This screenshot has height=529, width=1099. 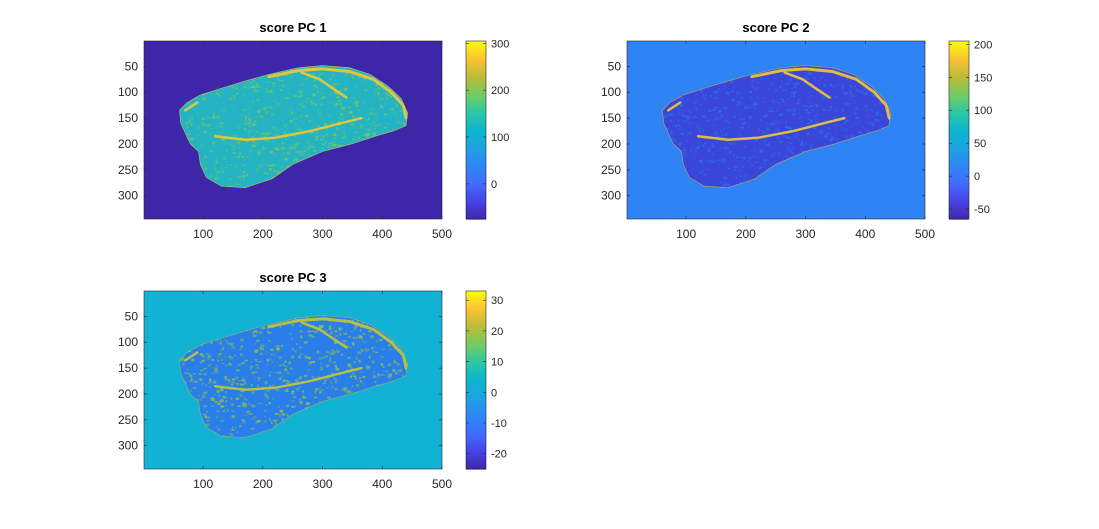 I want to click on colorbar-tick-label: 10, so click(x=497, y=363).